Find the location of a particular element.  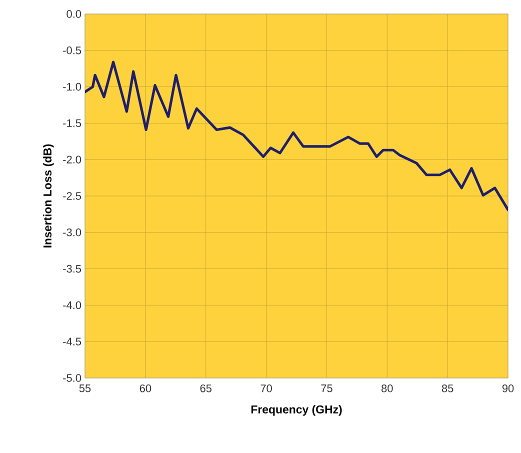

x-tick-label: 80 is located at coordinates (387, 388).